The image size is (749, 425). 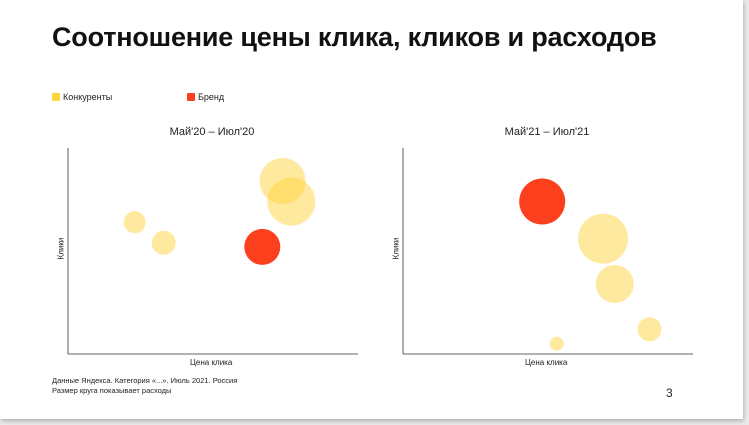 What do you see at coordinates (56, 97) in the screenshot?
I see `legend-swatch-competitors` at bounding box center [56, 97].